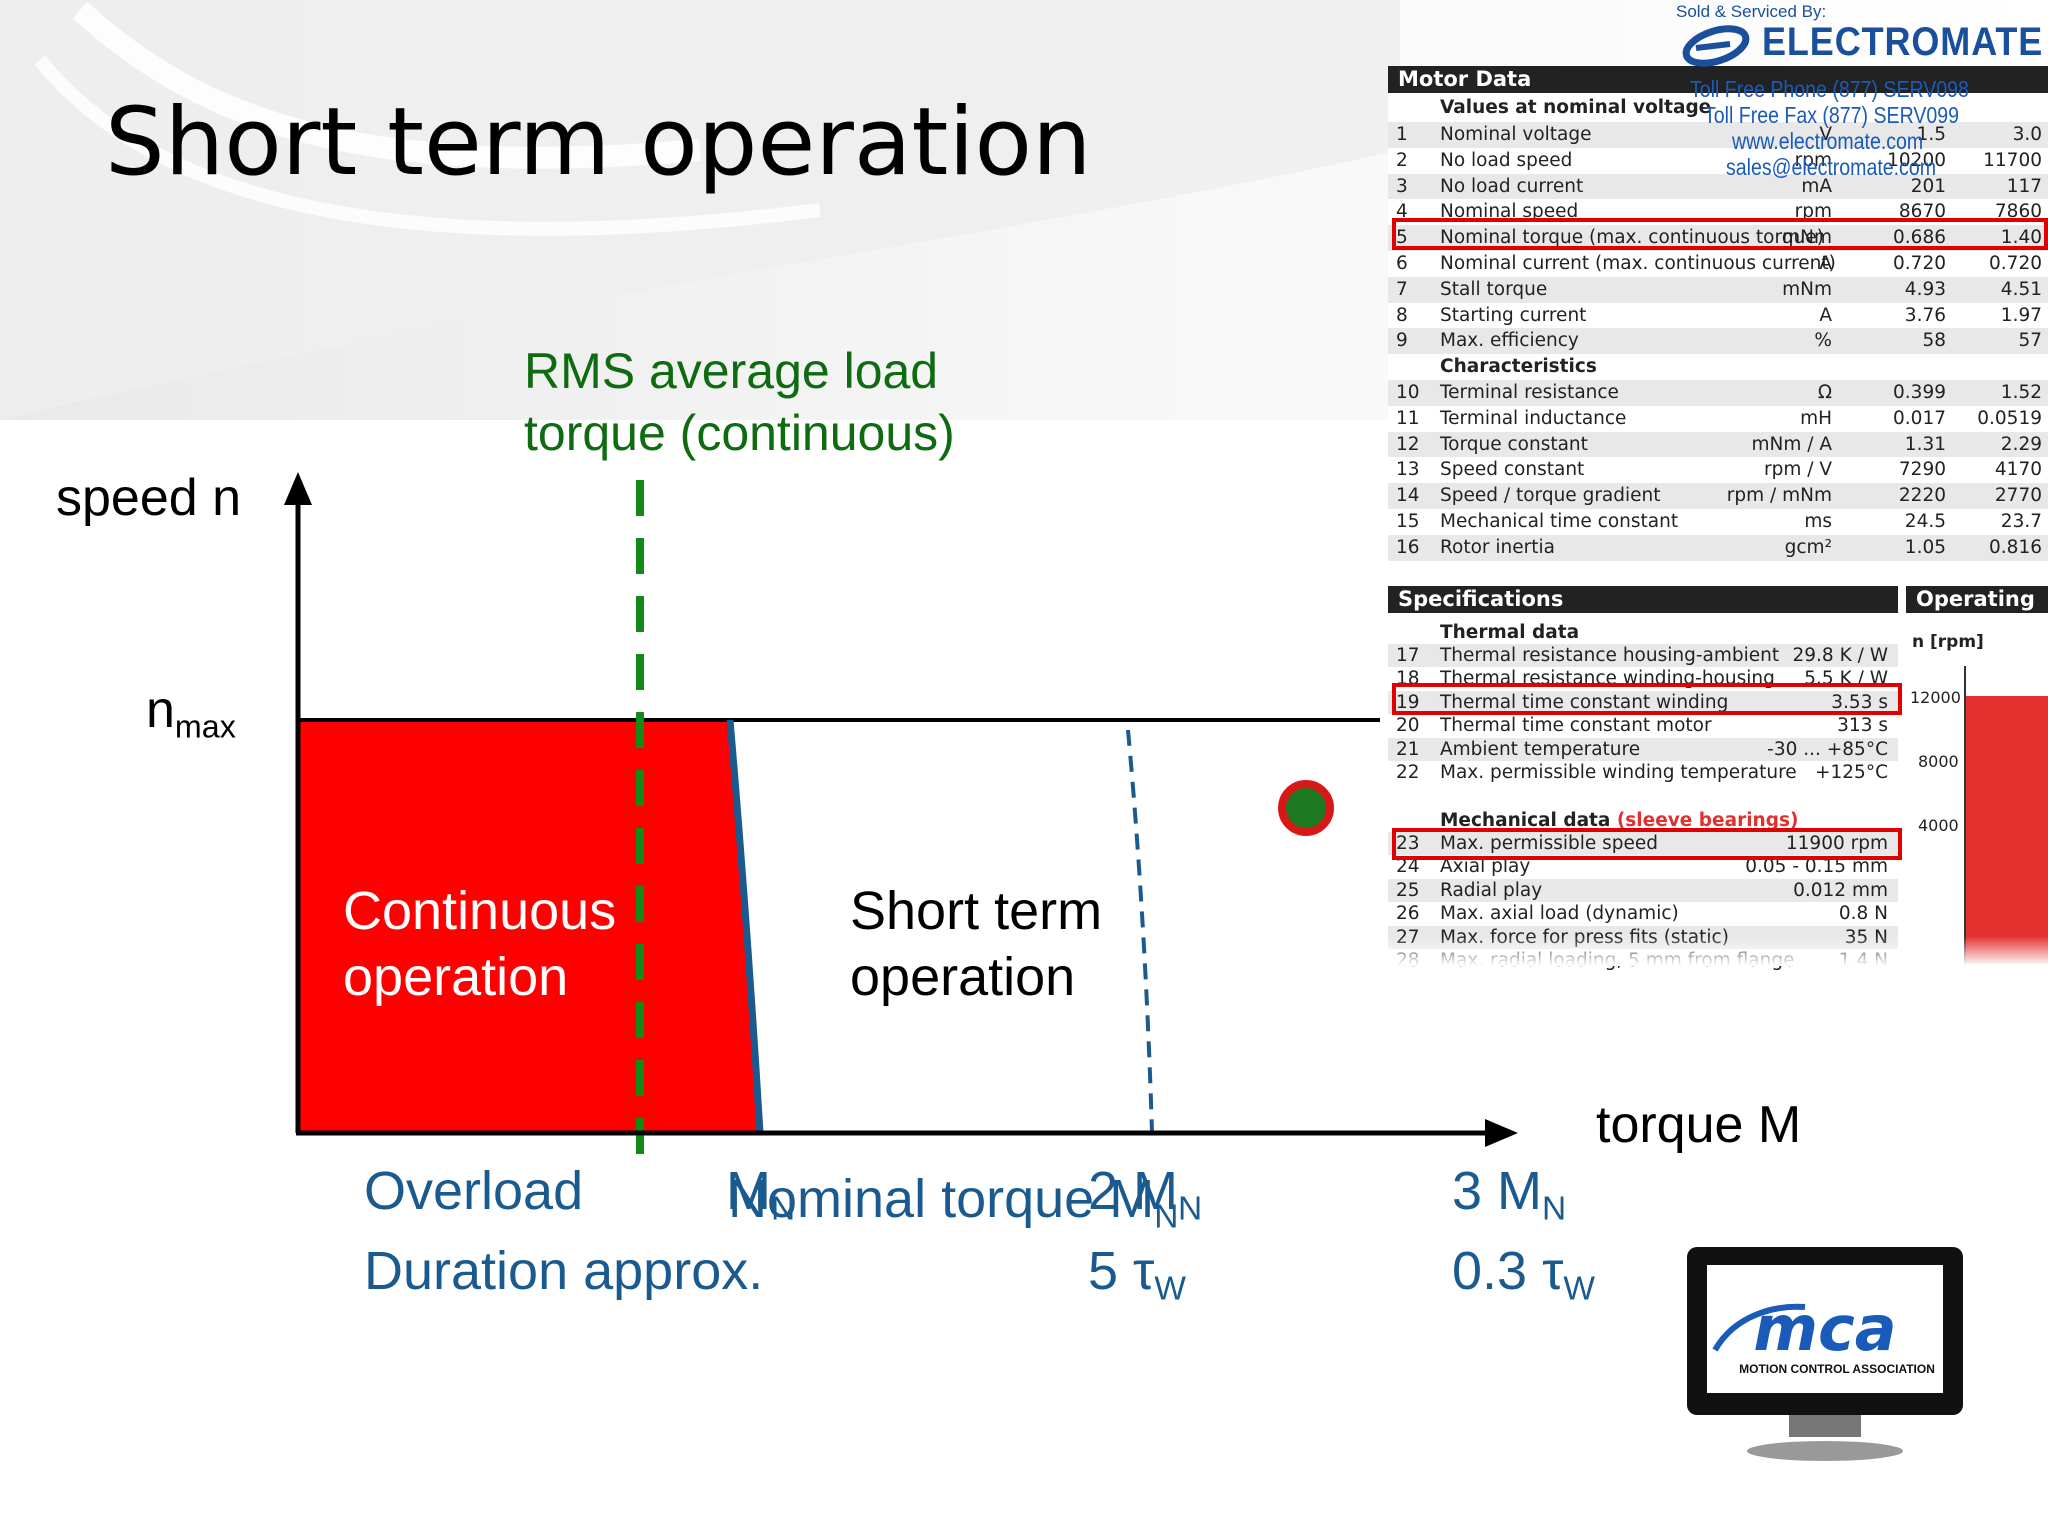 The image size is (2048, 1536). What do you see at coordinates (1550, 496) in the screenshot?
I see `row-name: Speed / torque gradient` at bounding box center [1550, 496].